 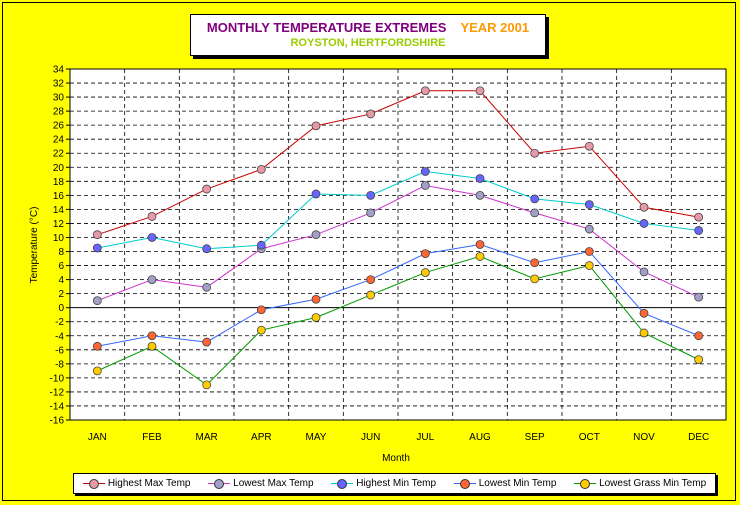 What do you see at coordinates (261, 483) in the screenshot?
I see `legend-item: Lowest Max Temp` at bounding box center [261, 483].